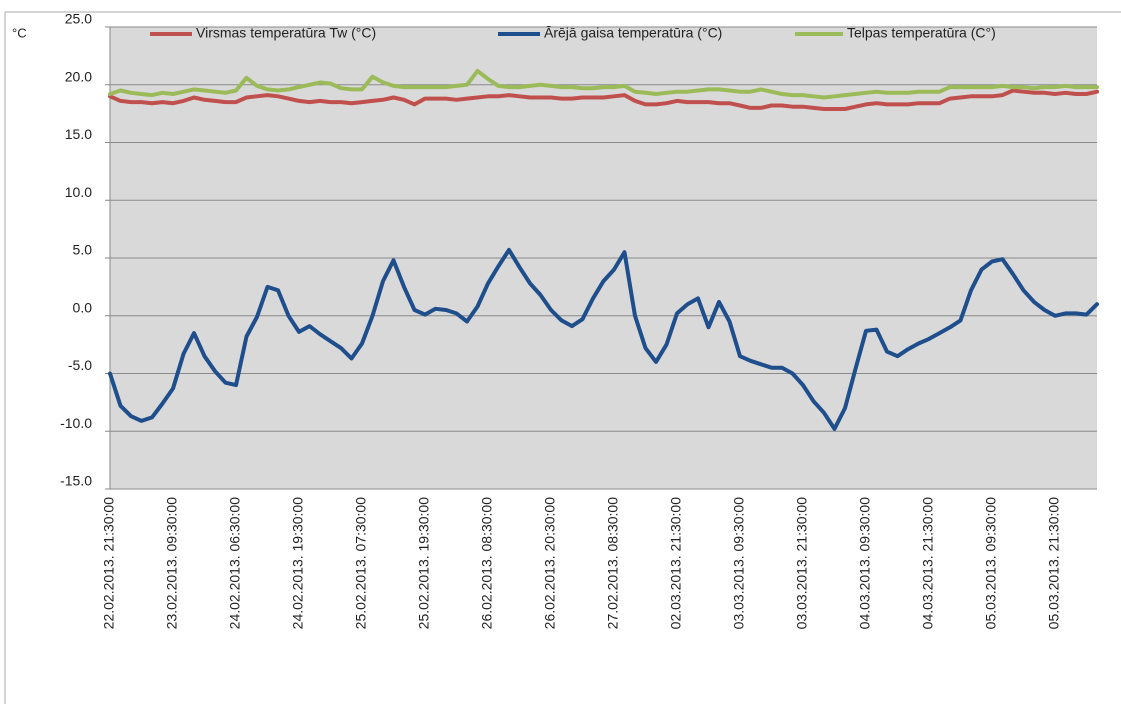 This screenshot has height=704, width=1121. Describe the element at coordinates (739, 563) in the screenshot. I see `x-tick-label: 03.03.2013. 09:30:00` at that location.